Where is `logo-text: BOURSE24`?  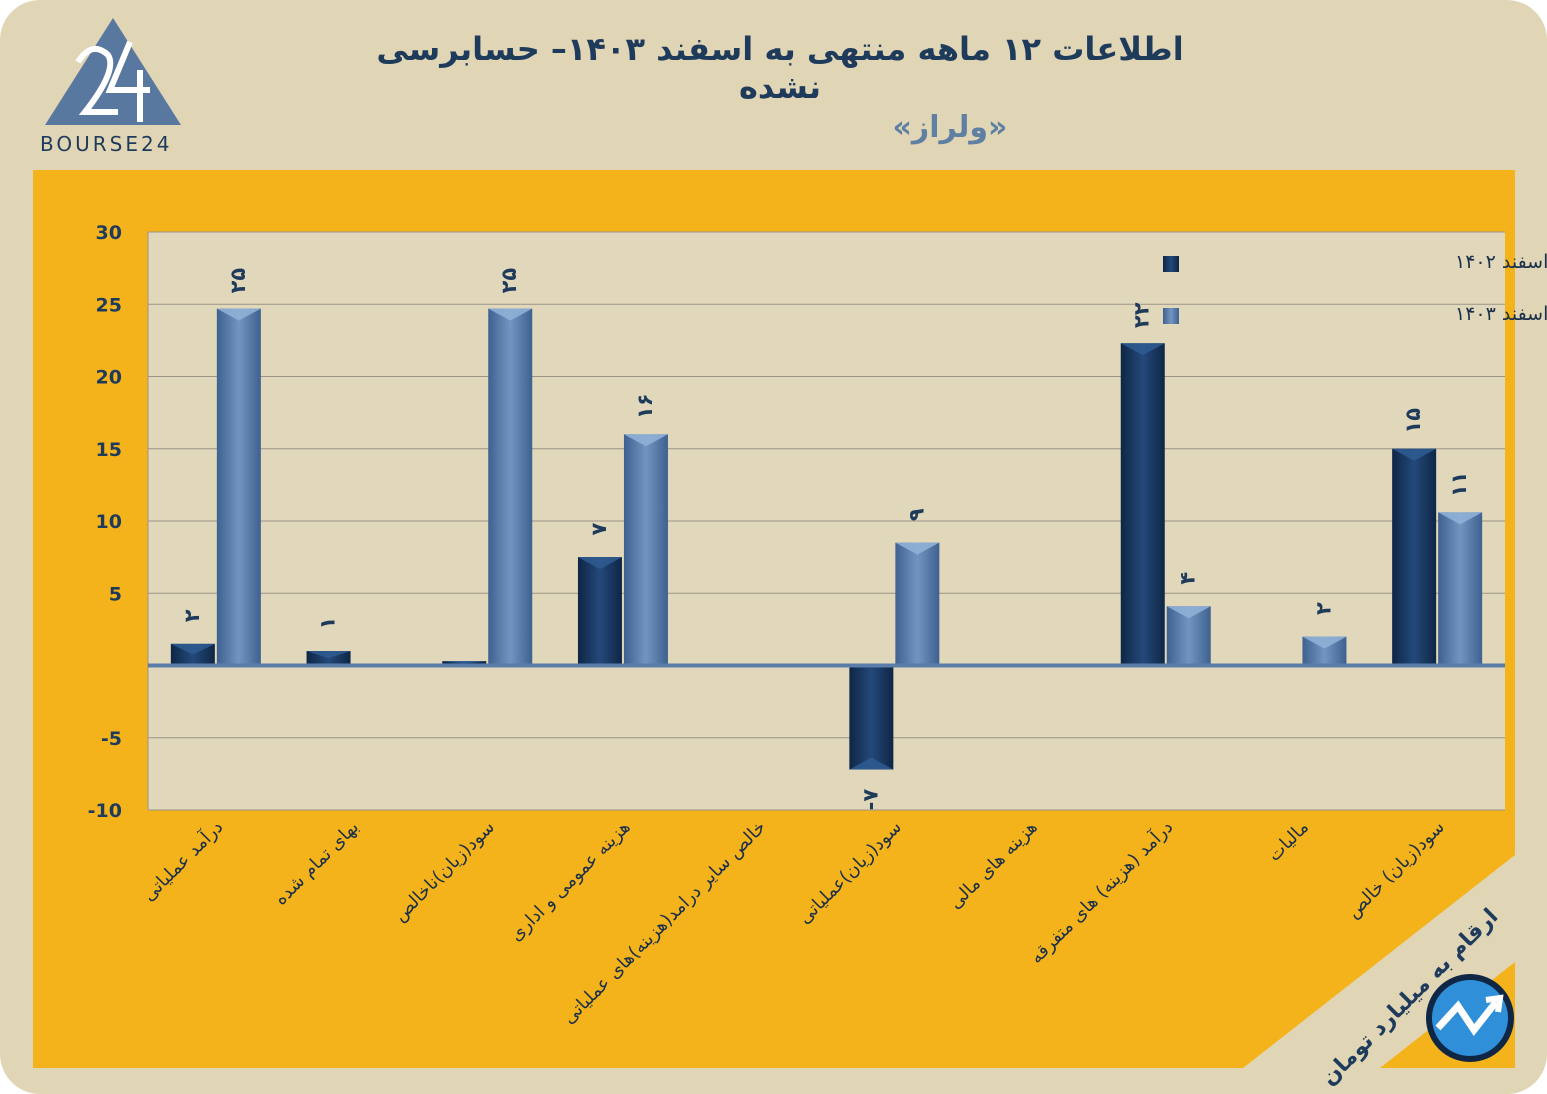 logo-text: BOURSE24 is located at coordinates (106, 144).